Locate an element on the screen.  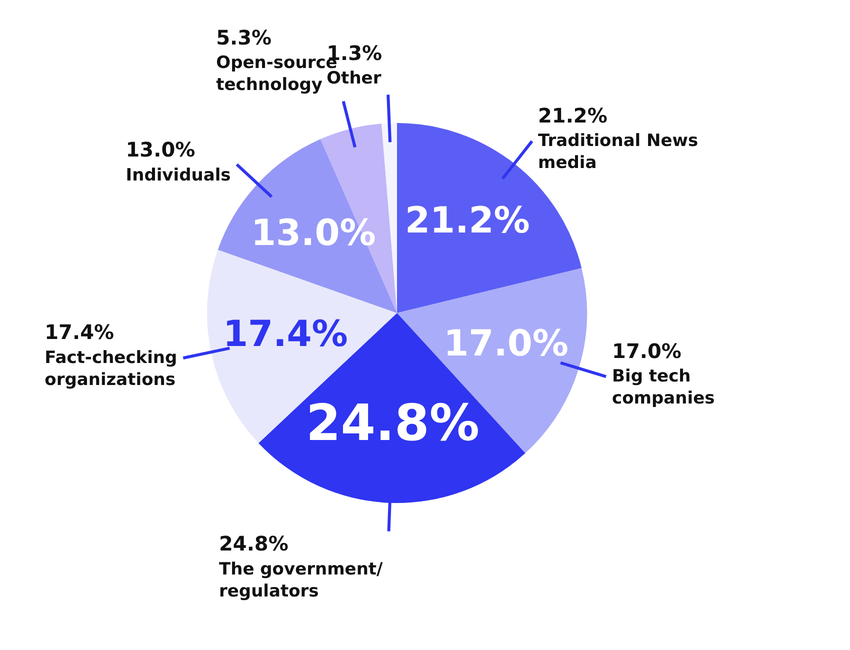
data-label: 17.4% is located at coordinates (285, 334).